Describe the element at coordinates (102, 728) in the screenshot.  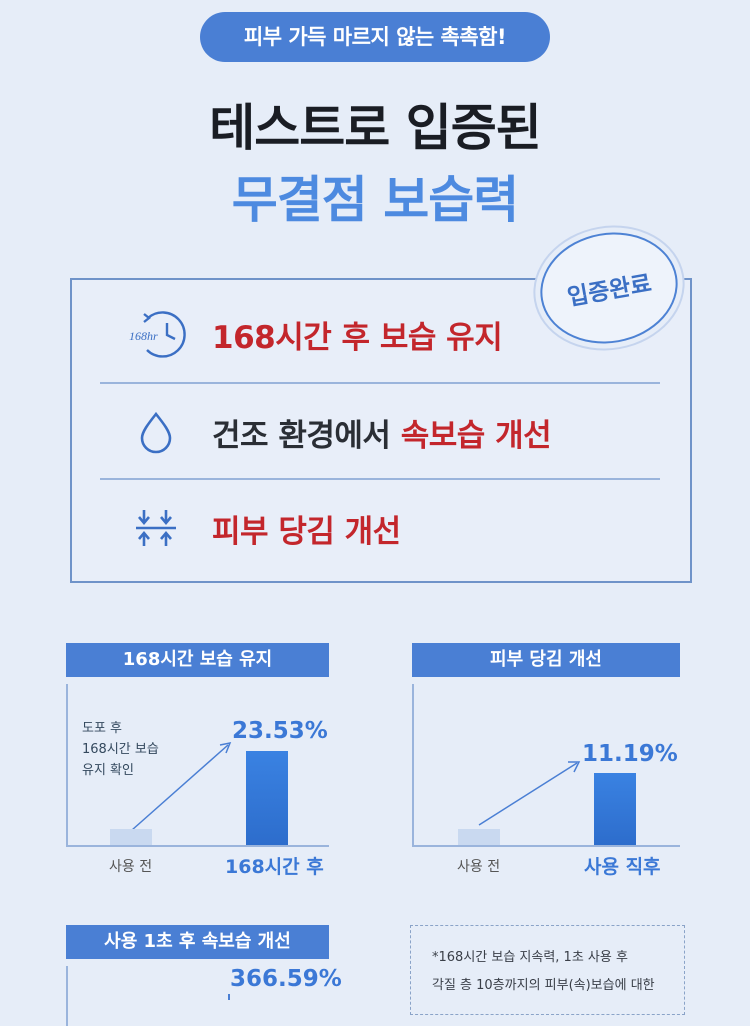
I see `annotation-line: 도포 후` at that location.